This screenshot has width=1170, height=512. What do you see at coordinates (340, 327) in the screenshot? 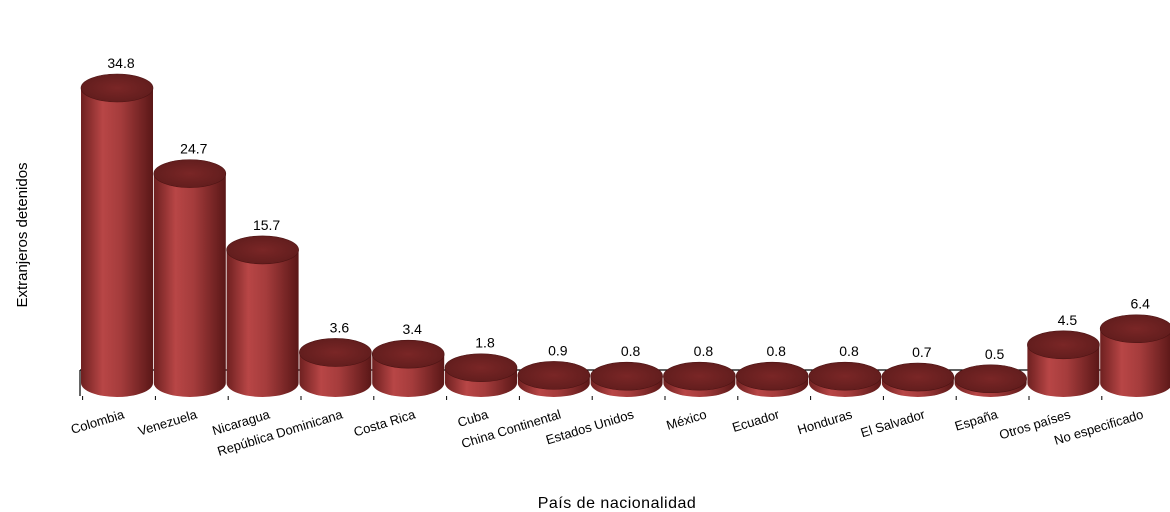
I see `data-label: 3.6` at bounding box center [340, 327].